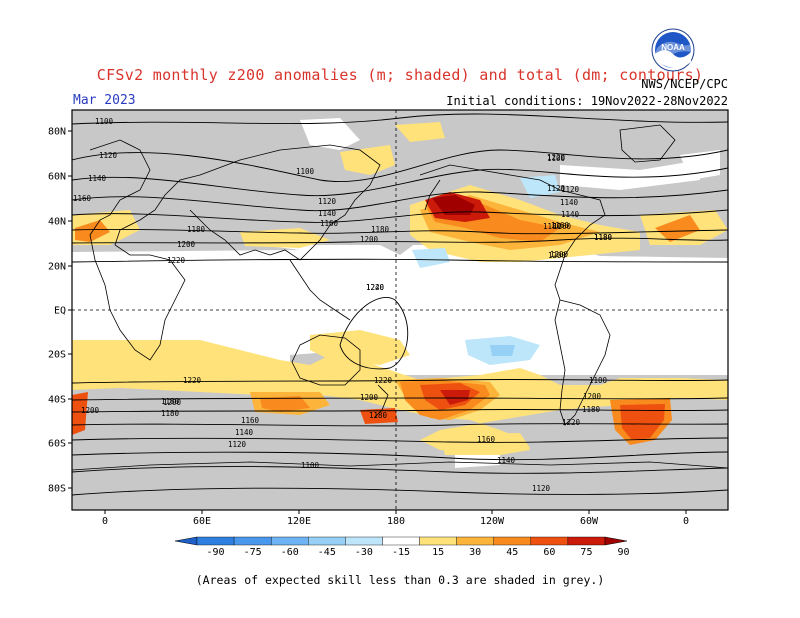 The width and height of the screenshot is (800, 618). What do you see at coordinates (587, 101) in the screenshot?
I see `initial-conditions-label: Initial conditions: 19Nov2022-28Nov2022` at bounding box center [587, 101].